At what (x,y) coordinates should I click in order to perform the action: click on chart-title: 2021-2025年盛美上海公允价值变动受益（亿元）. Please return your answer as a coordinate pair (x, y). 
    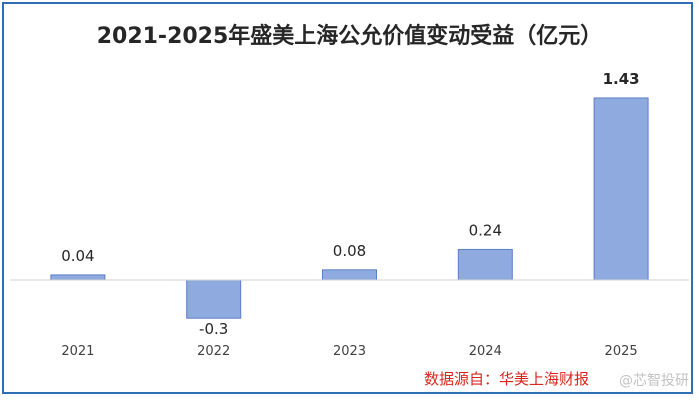
    Looking at the image, I should click on (349, 36).